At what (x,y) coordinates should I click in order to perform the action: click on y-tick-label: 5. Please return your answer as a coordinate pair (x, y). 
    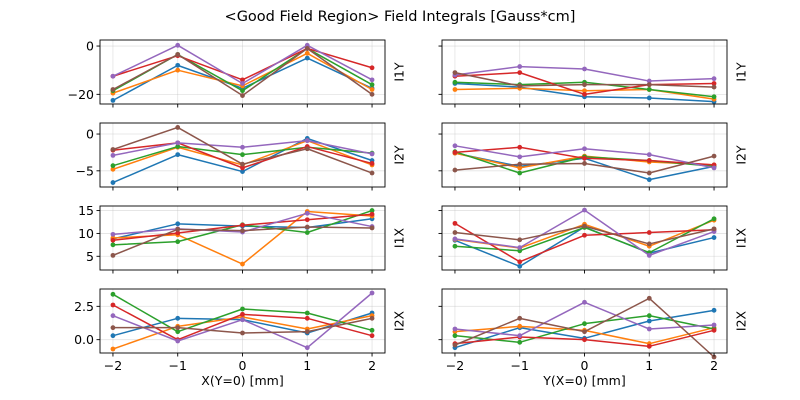
    Looking at the image, I should click on (90, 256).